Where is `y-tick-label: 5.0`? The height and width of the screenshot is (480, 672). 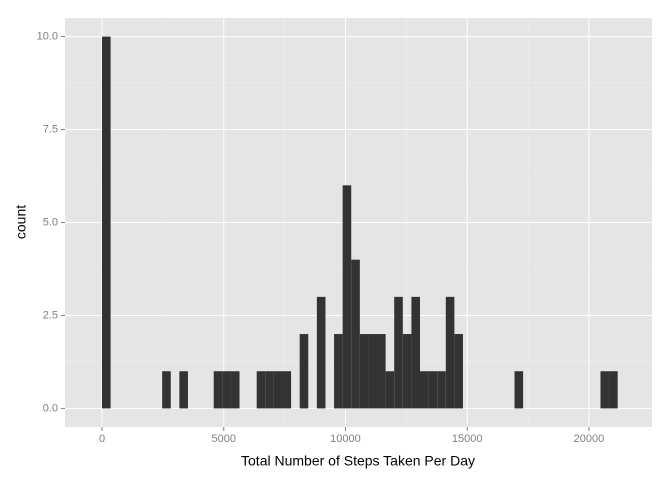 y-tick-label: 5.0 is located at coordinates (50, 222).